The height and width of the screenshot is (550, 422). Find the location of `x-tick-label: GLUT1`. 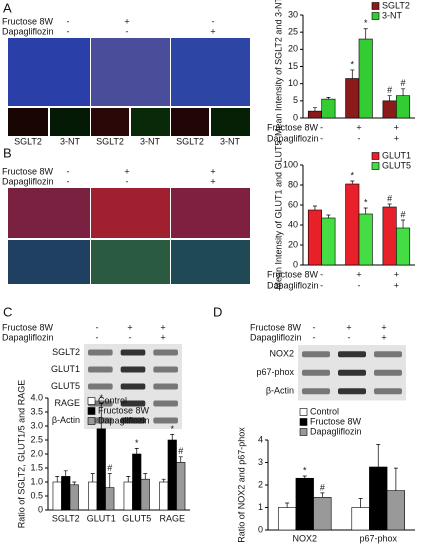

x-tick-label: GLUT1 is located at coordinates (101, 518).